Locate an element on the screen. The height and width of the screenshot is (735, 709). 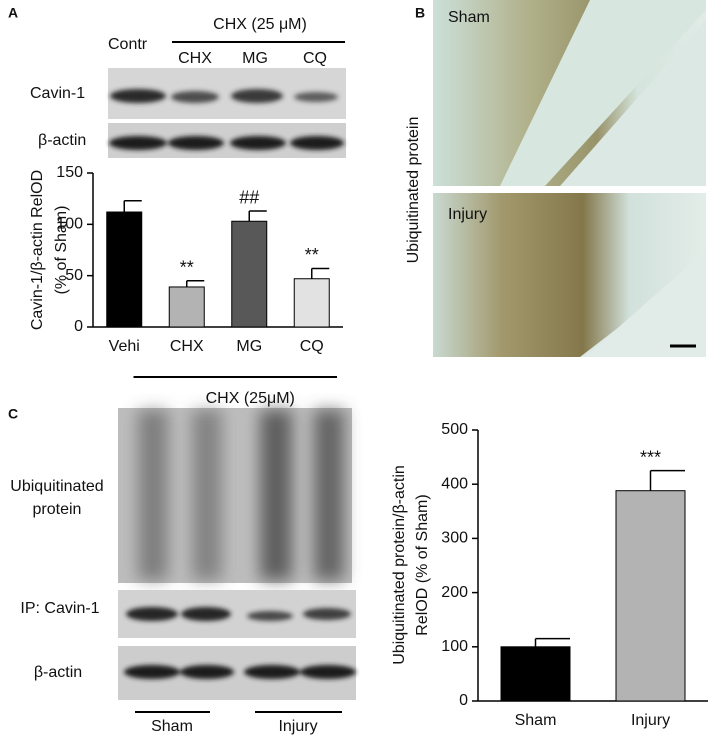
y-axis-label: Ubiquitinated protein/β-actin is located at coordinates (399, 565).